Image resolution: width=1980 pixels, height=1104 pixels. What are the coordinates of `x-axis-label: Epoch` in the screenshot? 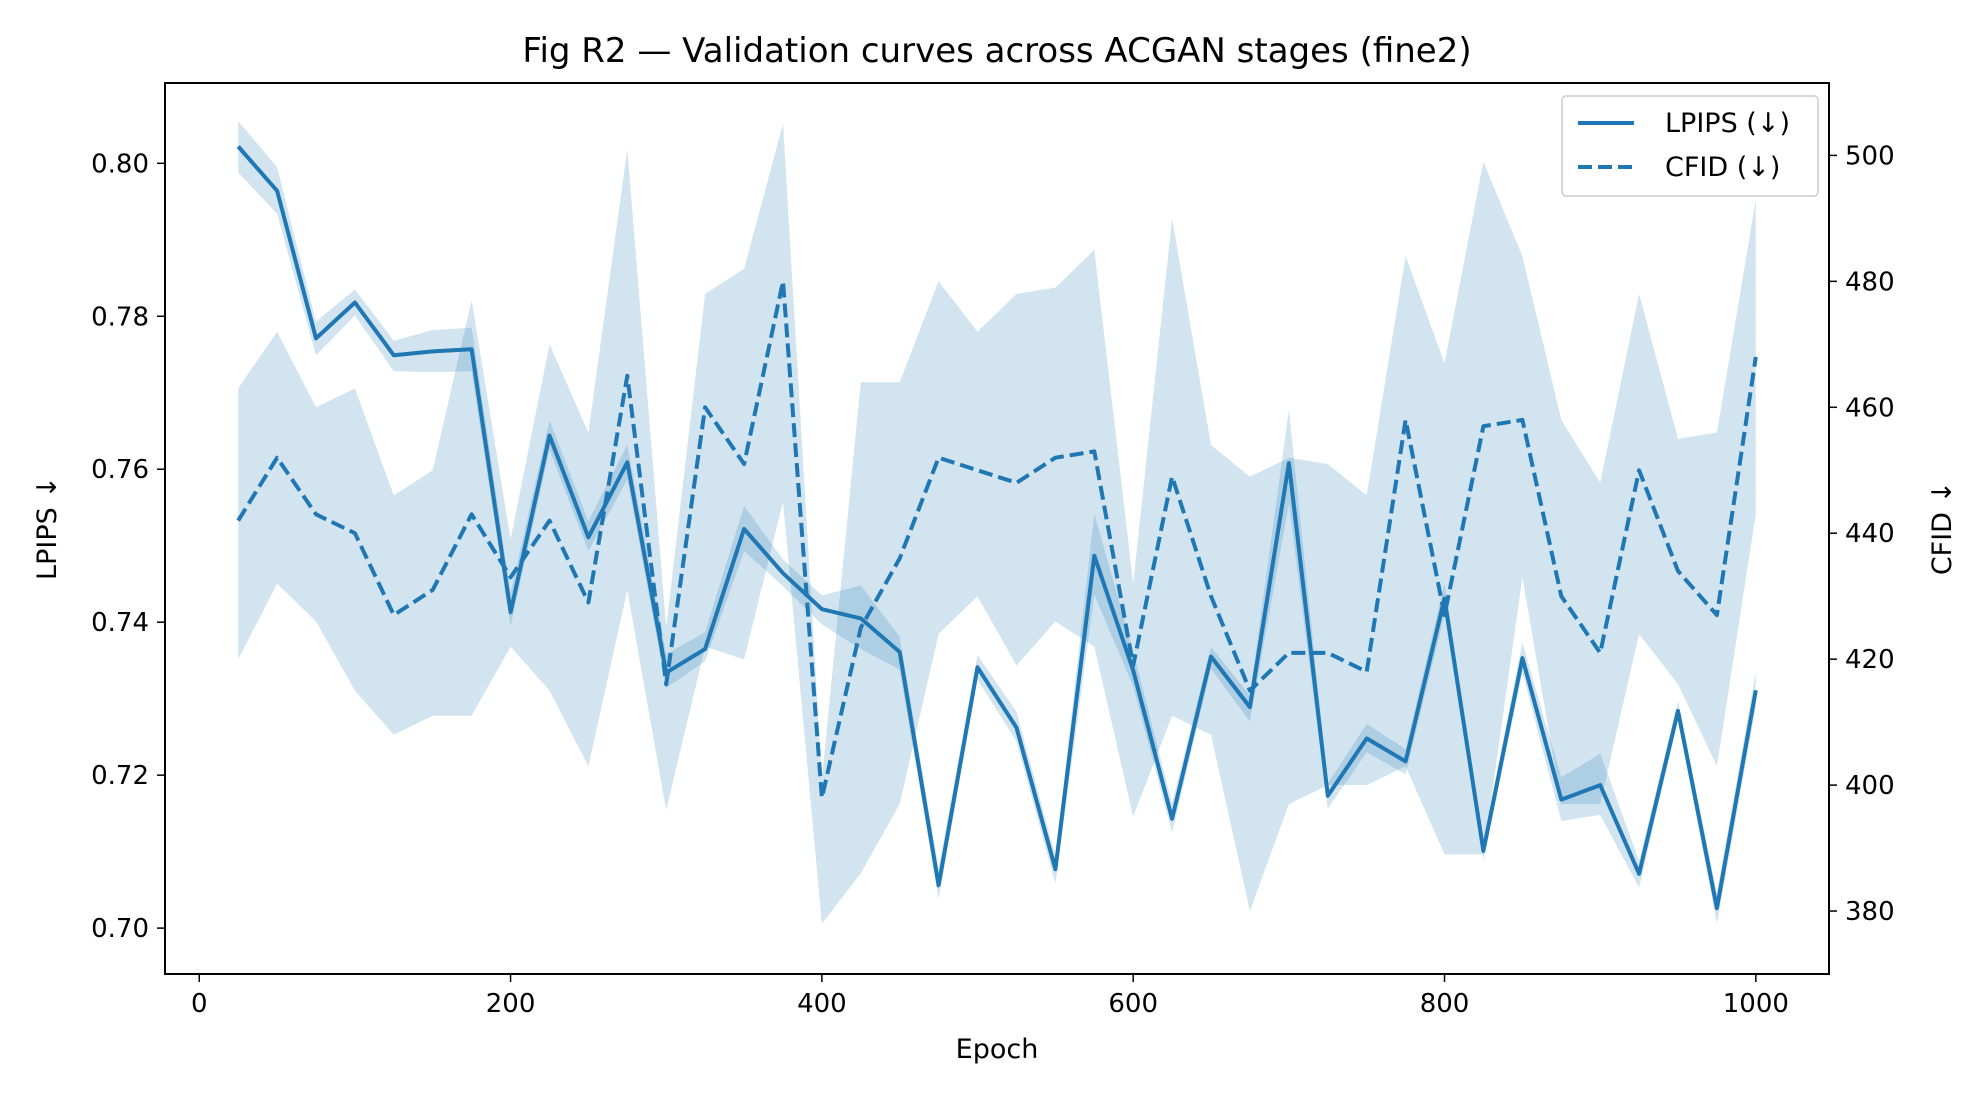 It's located at (997, 1049).